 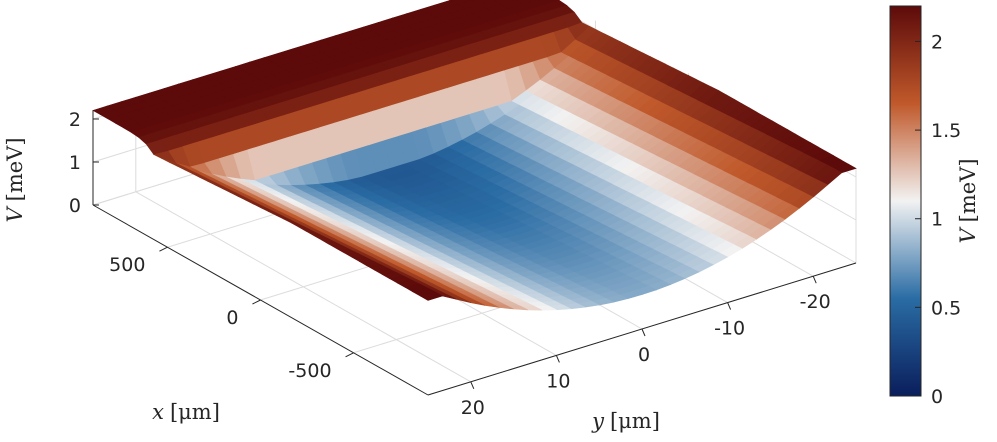 What do you see at coordinates (729, 329) in the screenshot?
I see `y-tick-label: -10` at bounding box center [729, 329].